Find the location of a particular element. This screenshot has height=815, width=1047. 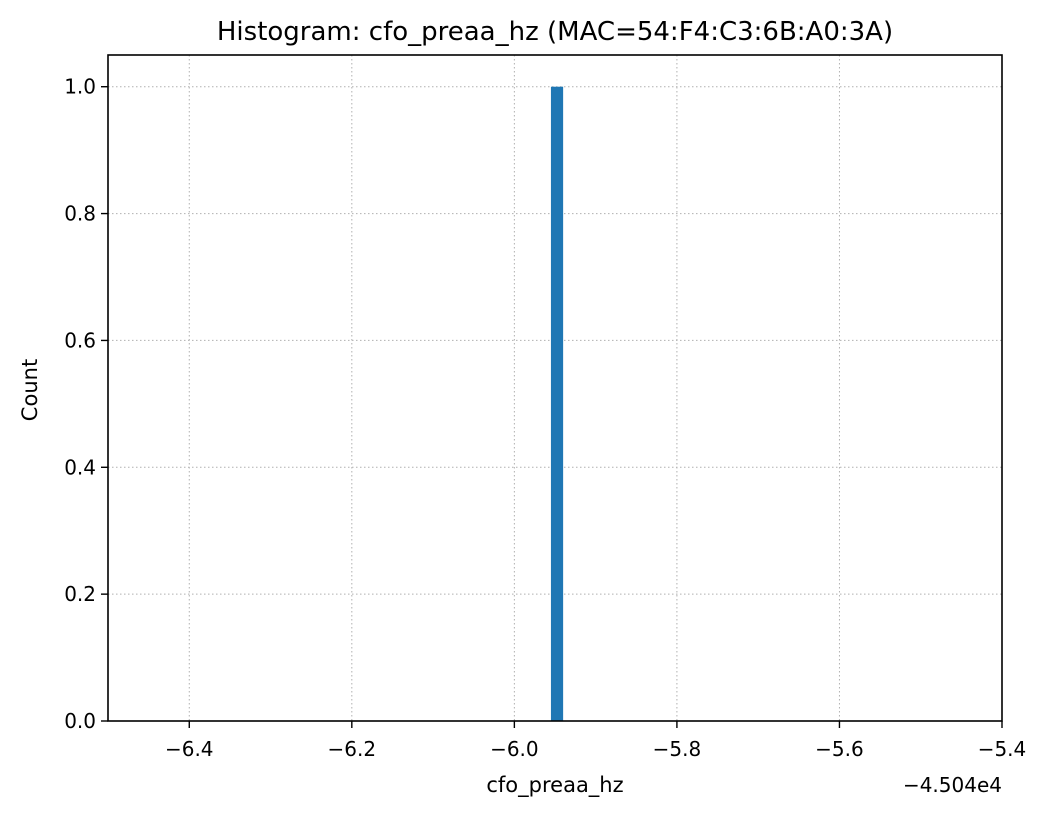

y-axis-ticks: 0.0 0.2 0.4 0.6 0.8 1.0 is located at coordinates (86, 404).